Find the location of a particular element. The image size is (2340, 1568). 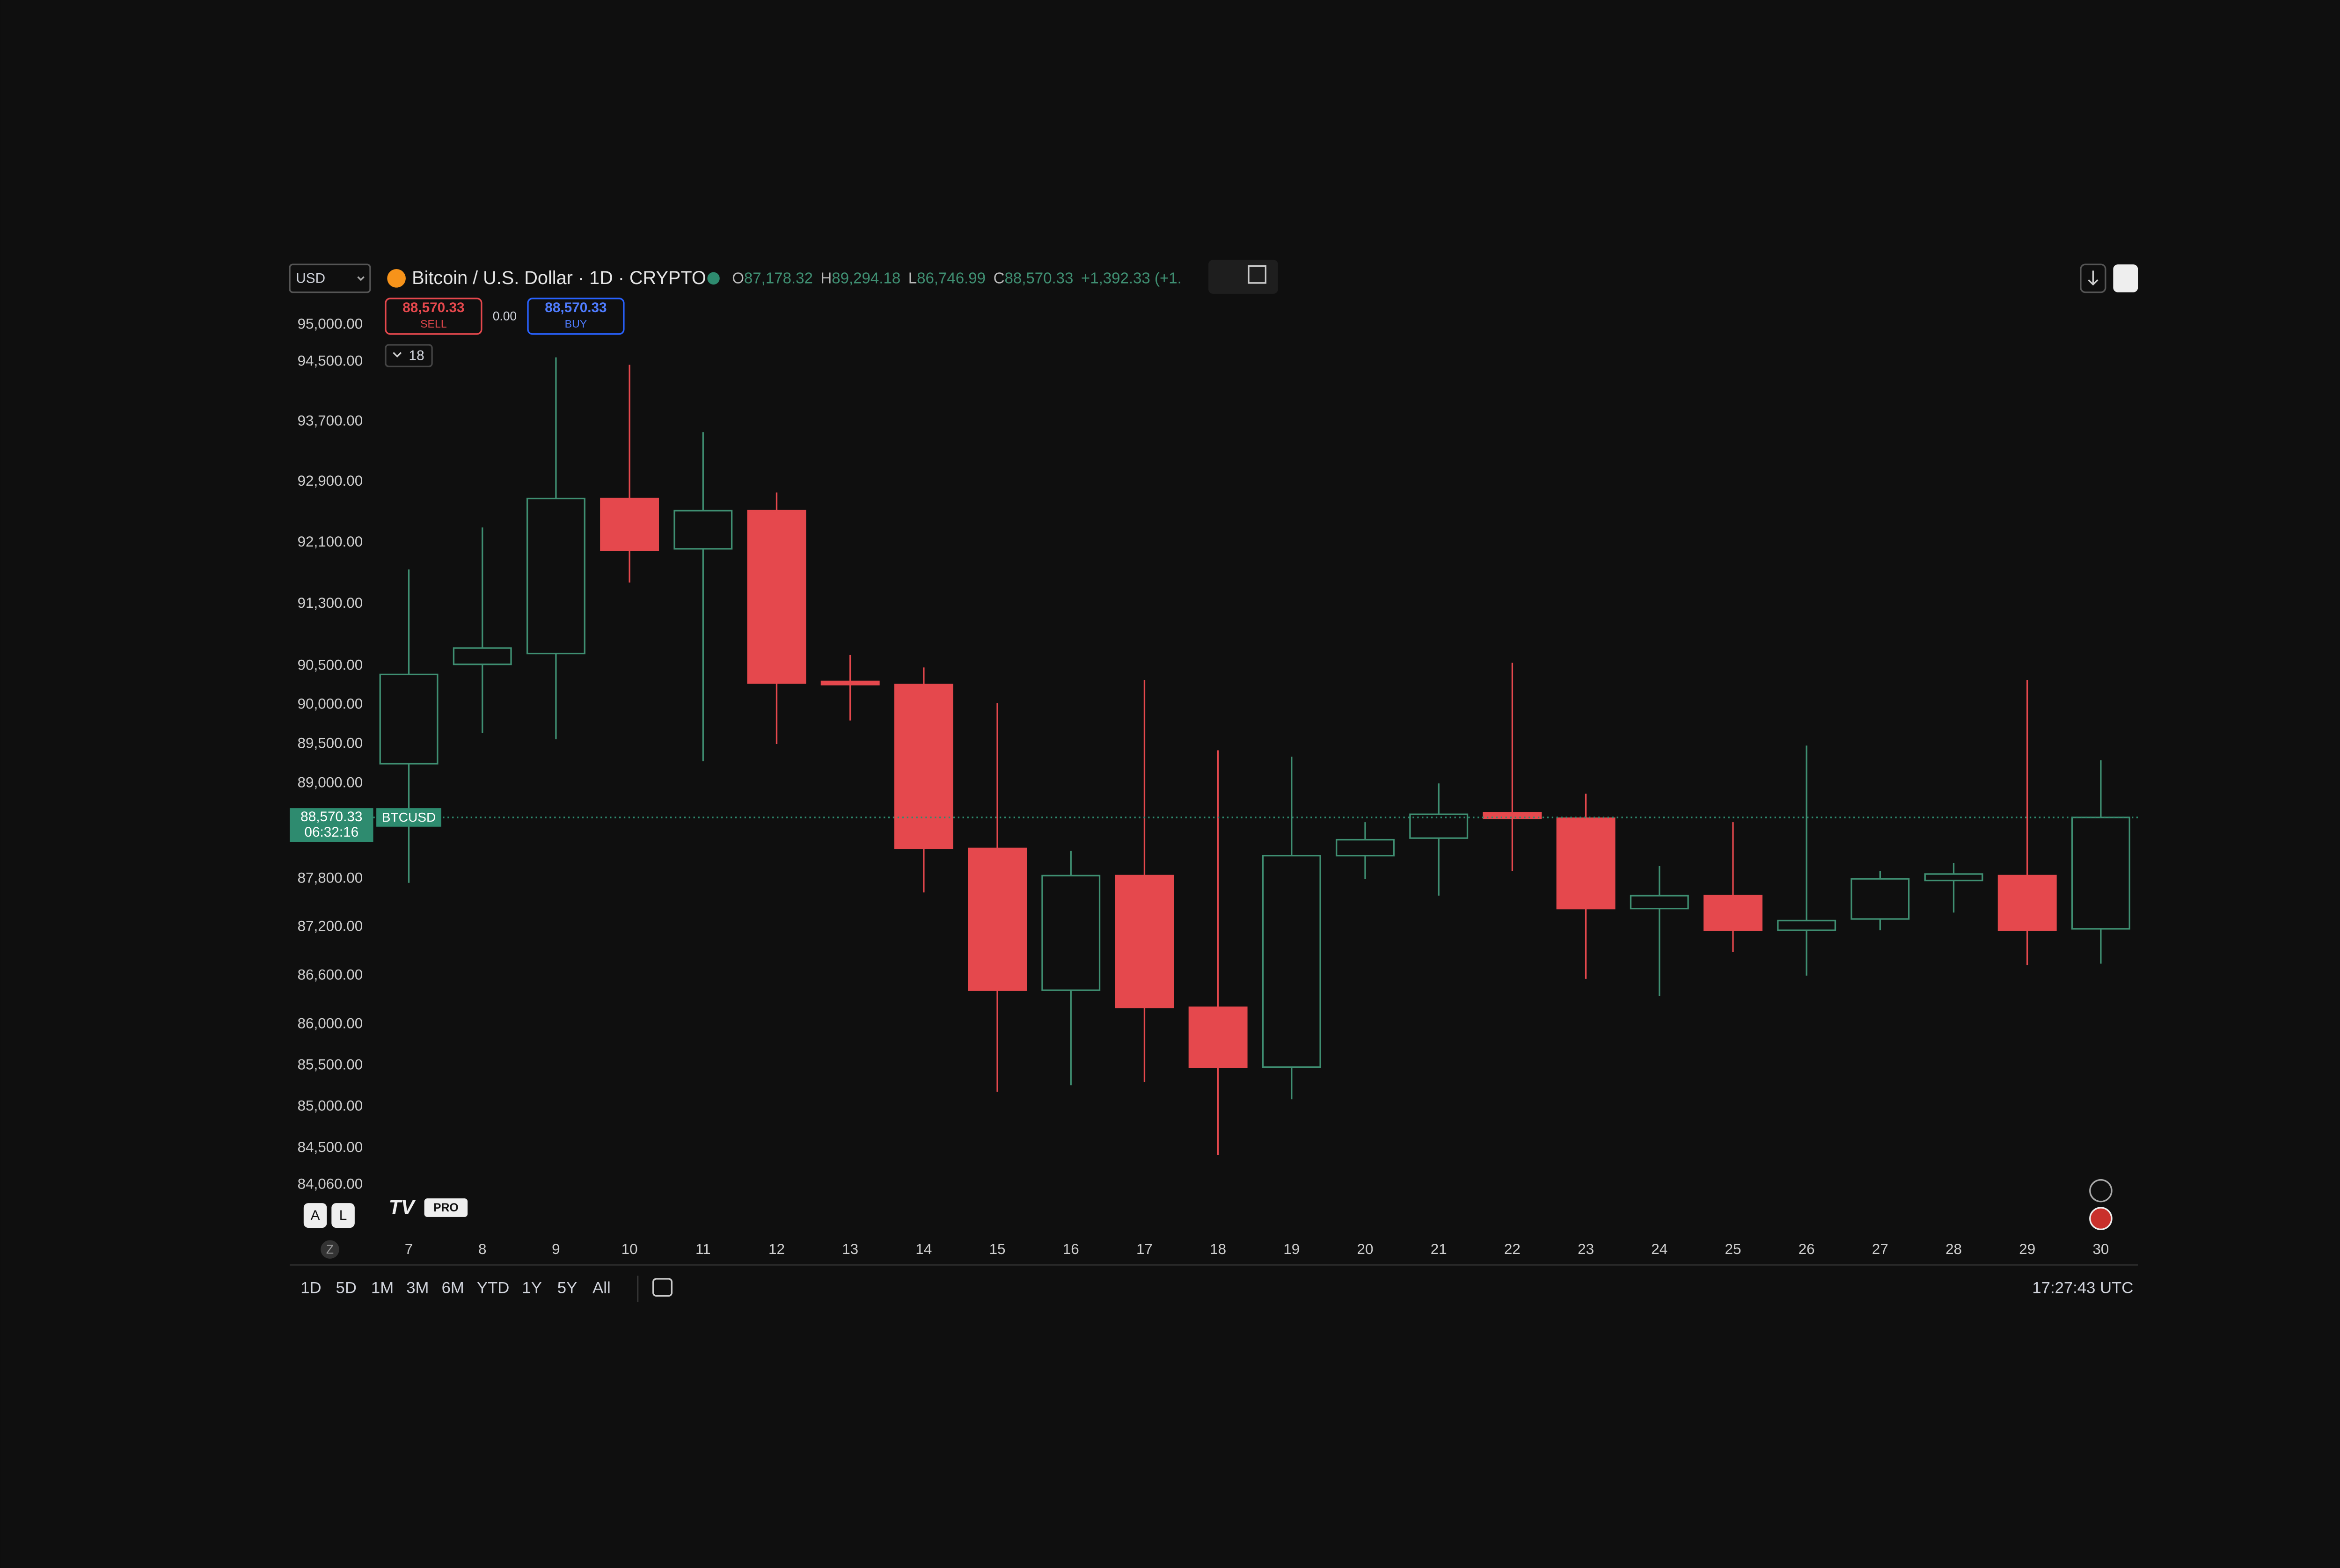

btc-icon is located at coordinates (396, 278).